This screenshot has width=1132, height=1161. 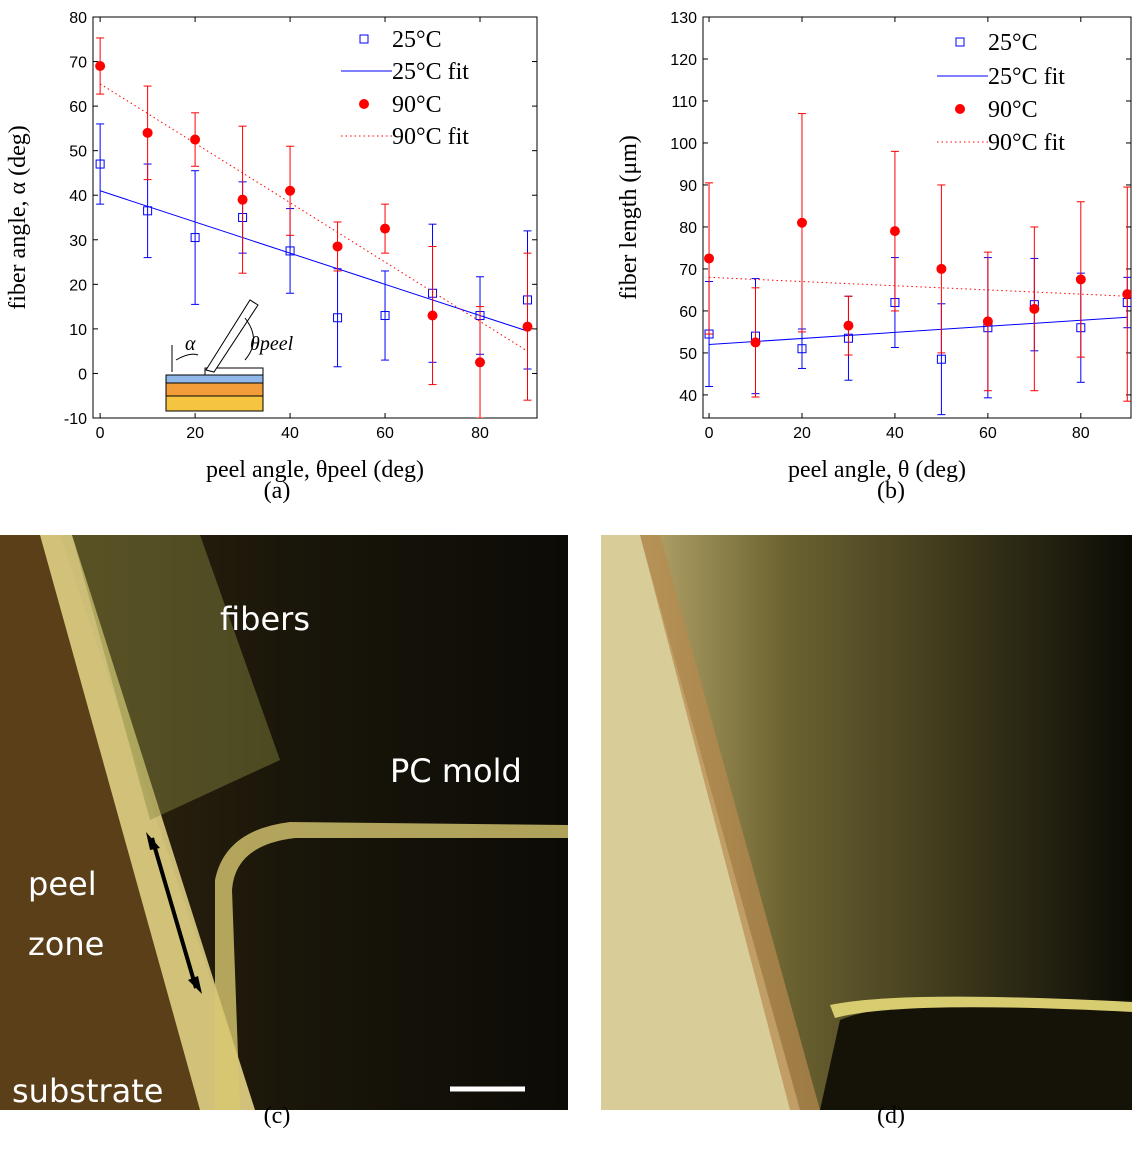 I want to click on x-axis-label: peel angle, θ (deg), so click(x=877, y=470).